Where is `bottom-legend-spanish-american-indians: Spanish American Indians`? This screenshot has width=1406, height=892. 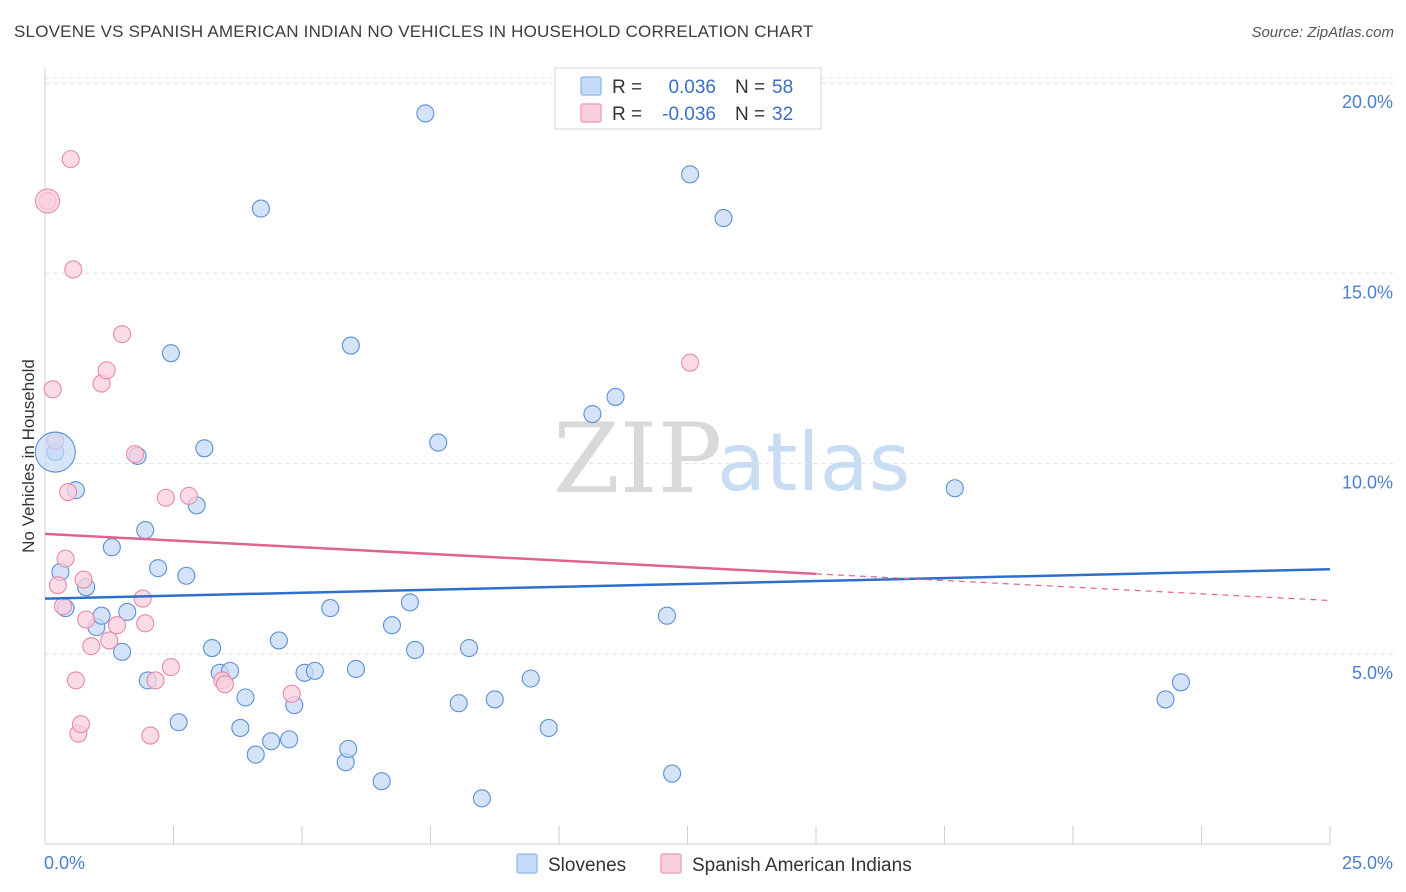 bottom-legend-spanish-american-indians: Spanish American Indians is located at coordinates (802, 865).